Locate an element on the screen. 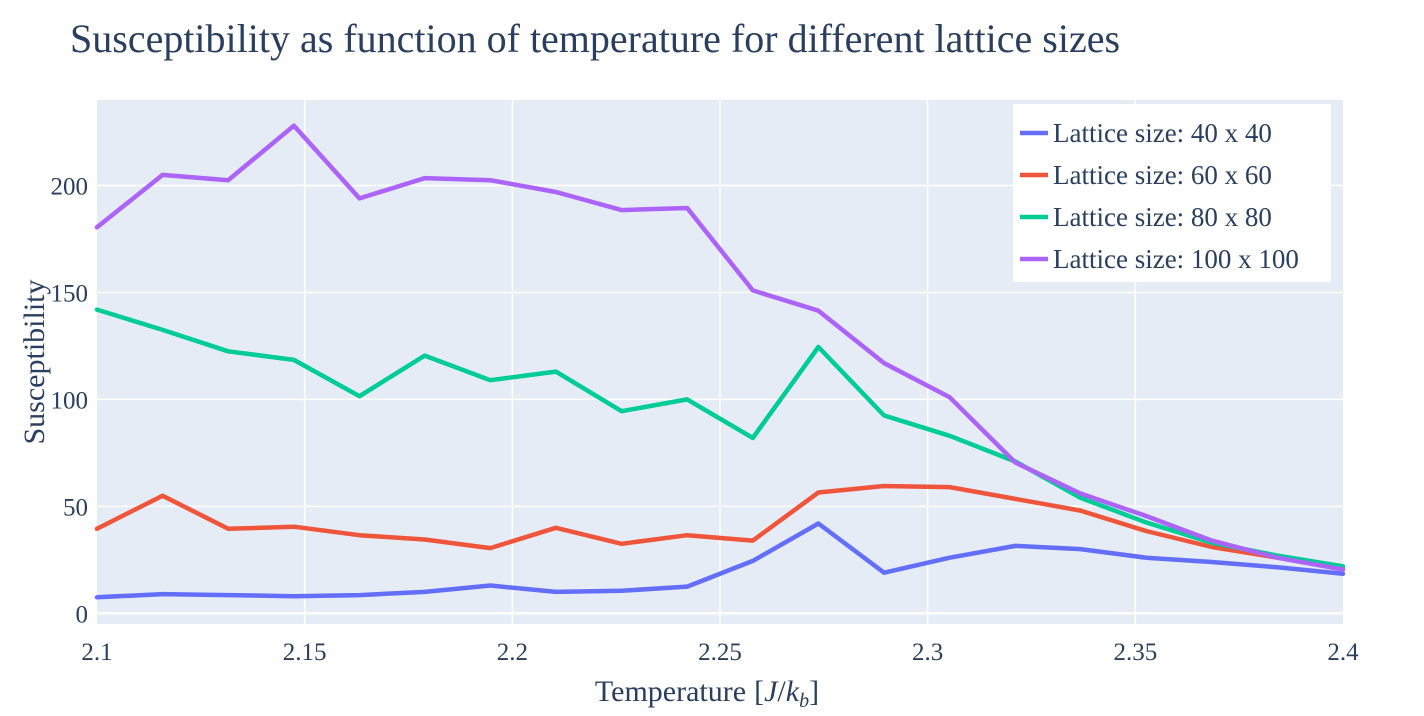 Image resolution: width=1424 pixels, height=716 pixels. y-axis-title: Susceptibility is located at coordinates (34, 362).